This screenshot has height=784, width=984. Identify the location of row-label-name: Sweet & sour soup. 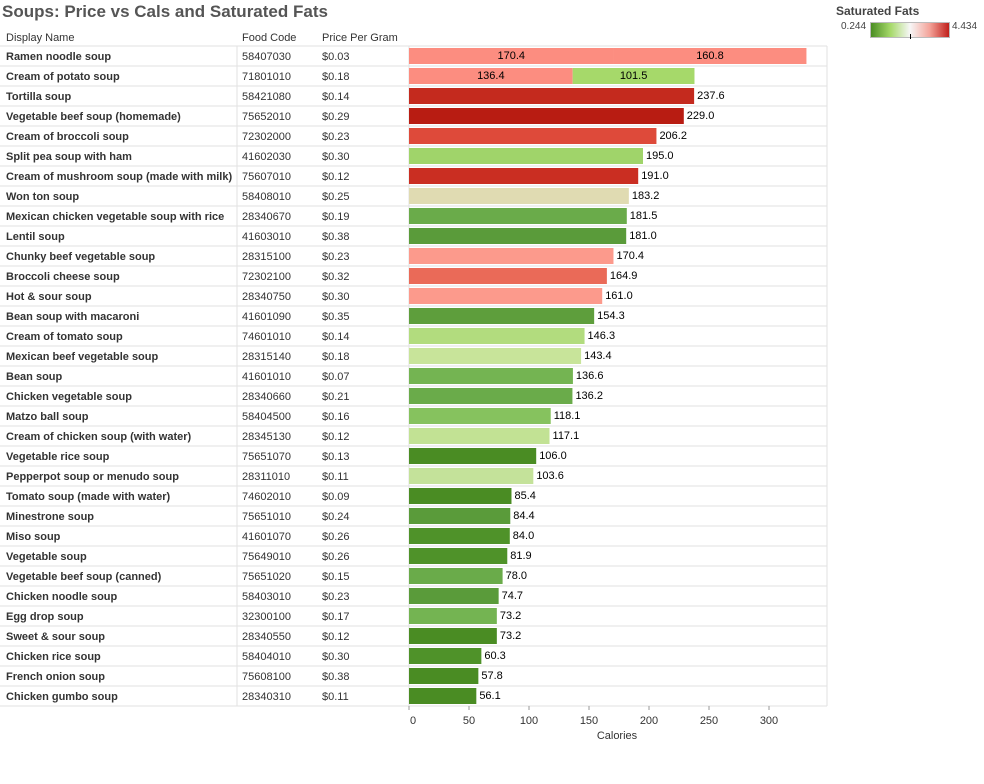
(55, 637).